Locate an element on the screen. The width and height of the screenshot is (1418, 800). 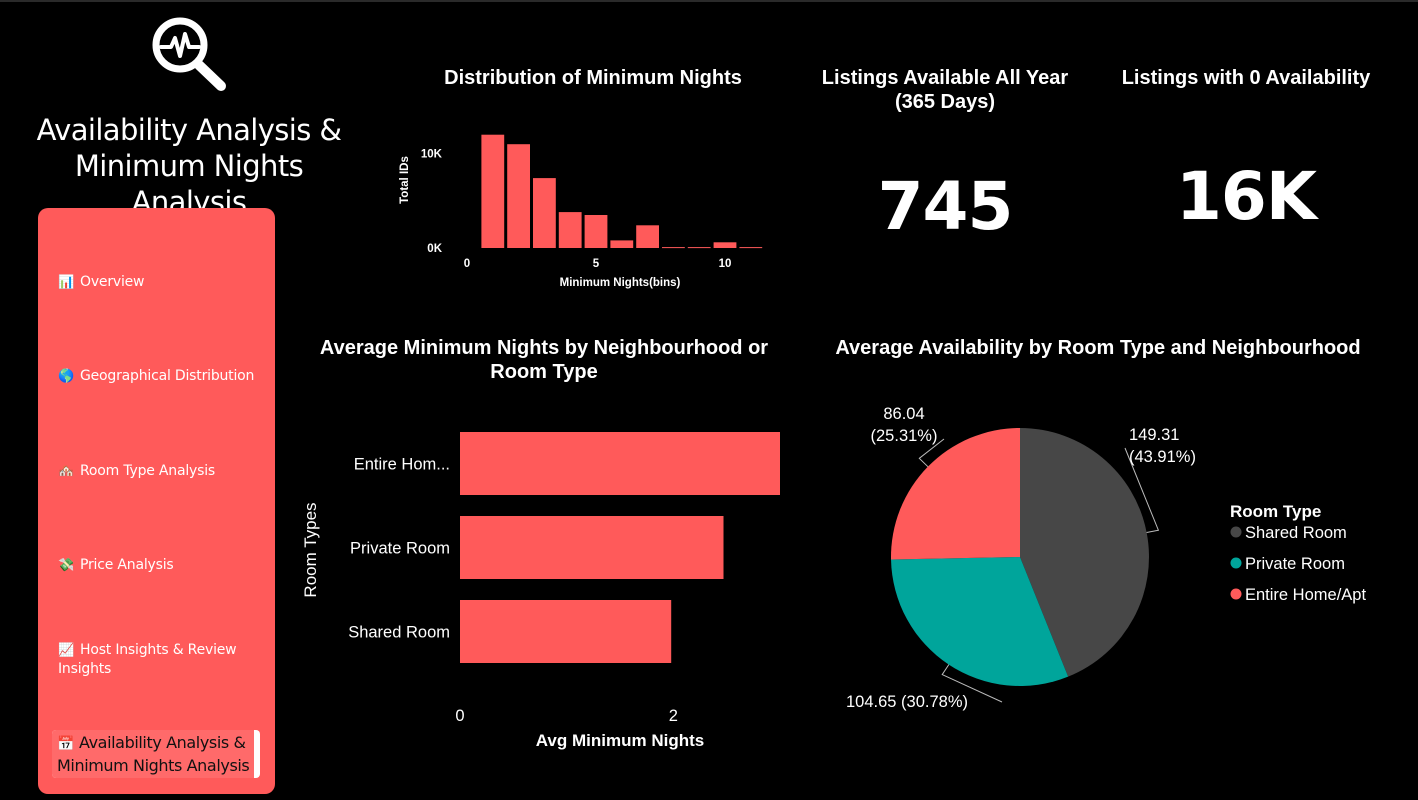
sidebar-item-host-insights: 📈 Host Insights & Review Insights is located at coordinates (160, 660).